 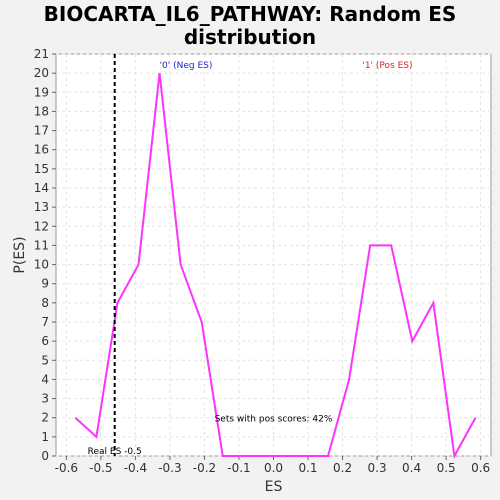 I want to click on y-tick-label: 8, so click(x=45, y=303).